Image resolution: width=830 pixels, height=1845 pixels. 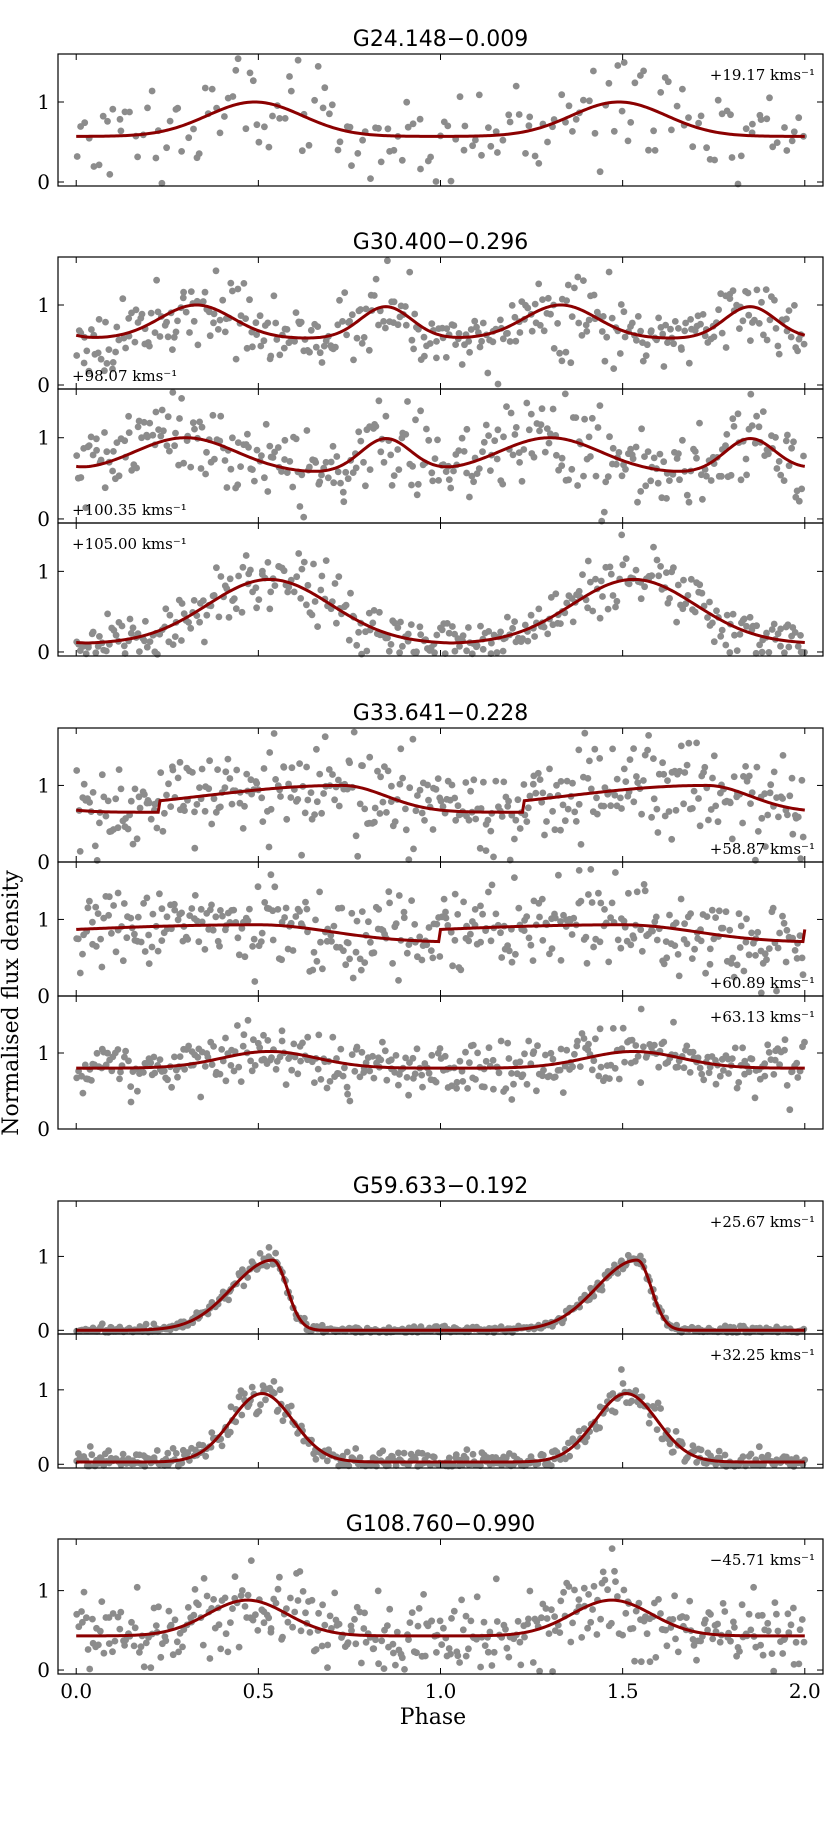 I want to click on model-curve, so click(x=441, y=454).